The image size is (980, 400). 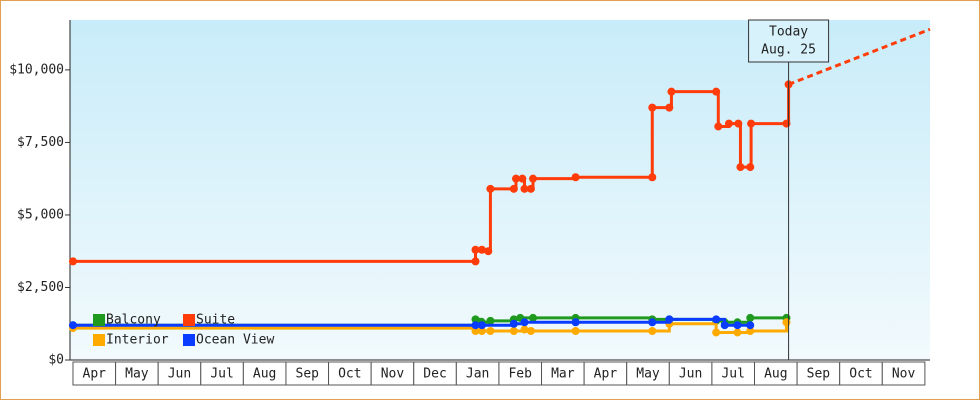 What do you see at coordinates (56, 360) in the screenshot?
I see `y-tick-label: $0` at bounding box center [56, 360].